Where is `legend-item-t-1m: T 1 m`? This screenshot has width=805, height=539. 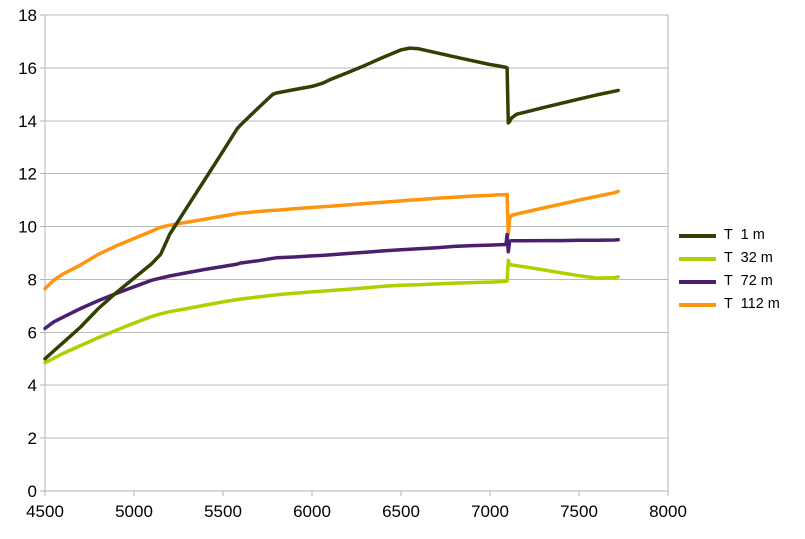
legend-item-t-1m: T 1 m is located at coordinates (729, 235).